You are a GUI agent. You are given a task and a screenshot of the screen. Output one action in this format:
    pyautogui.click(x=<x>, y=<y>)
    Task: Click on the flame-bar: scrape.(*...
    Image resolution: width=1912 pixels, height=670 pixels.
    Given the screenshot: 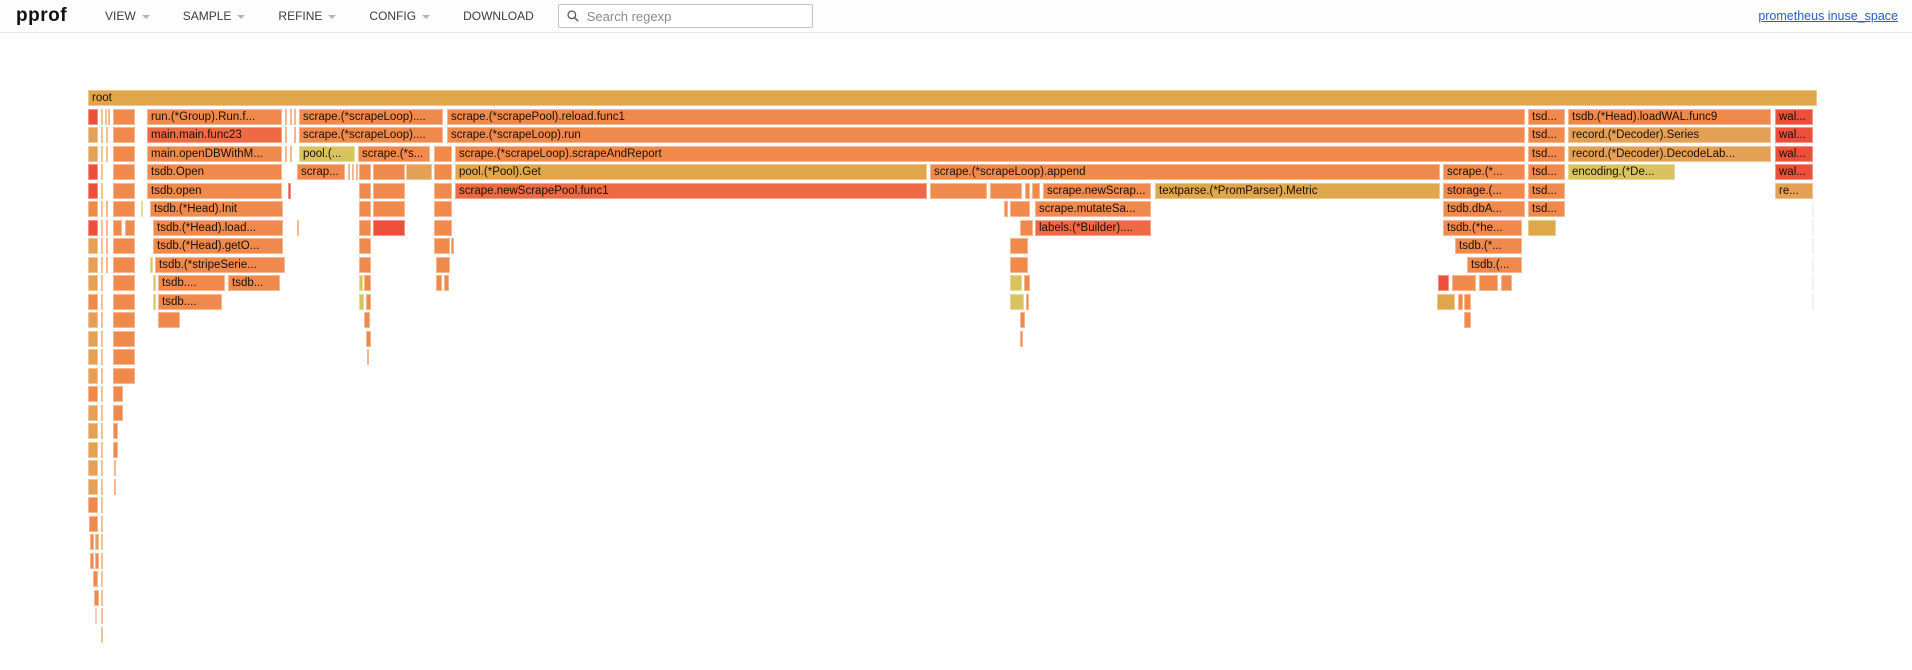 What is the action you would take?
    pyautogui.click(x=1484, y=172)
    